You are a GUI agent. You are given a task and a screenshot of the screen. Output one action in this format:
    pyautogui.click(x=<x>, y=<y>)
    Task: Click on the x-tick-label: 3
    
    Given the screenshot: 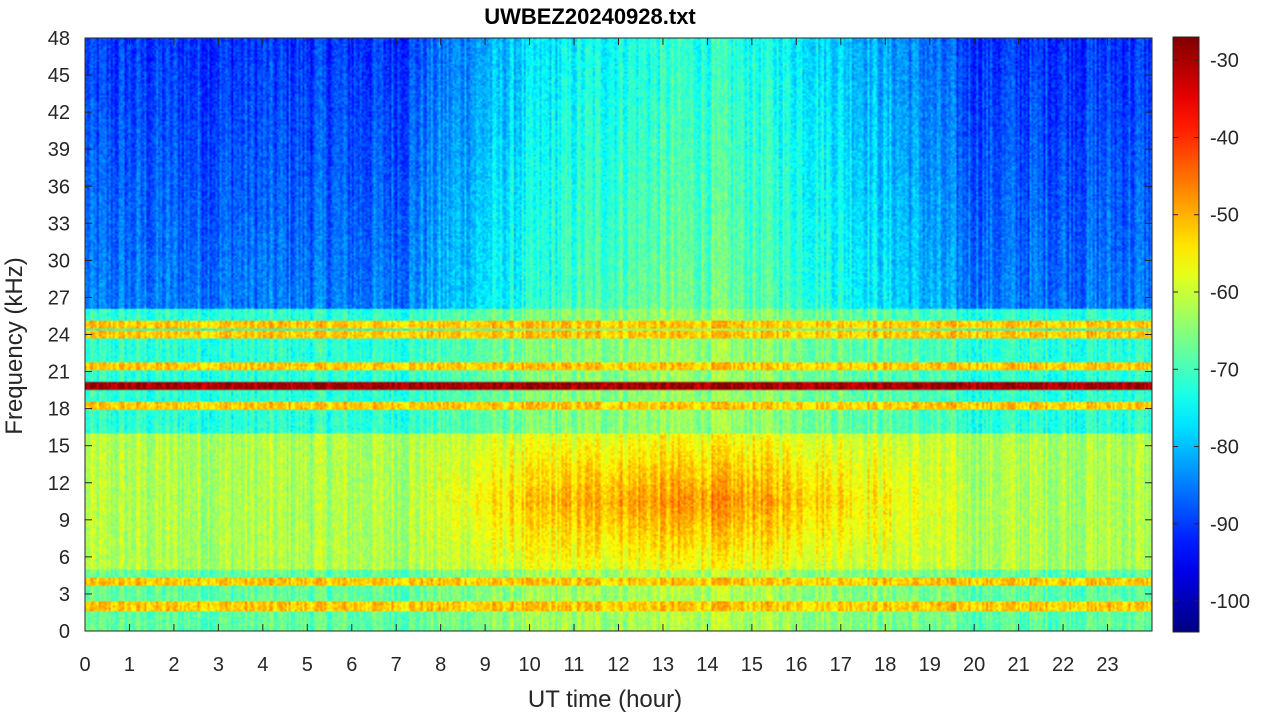 What is the action you would take?
    pyautogui.click(x=218, y=665)
    